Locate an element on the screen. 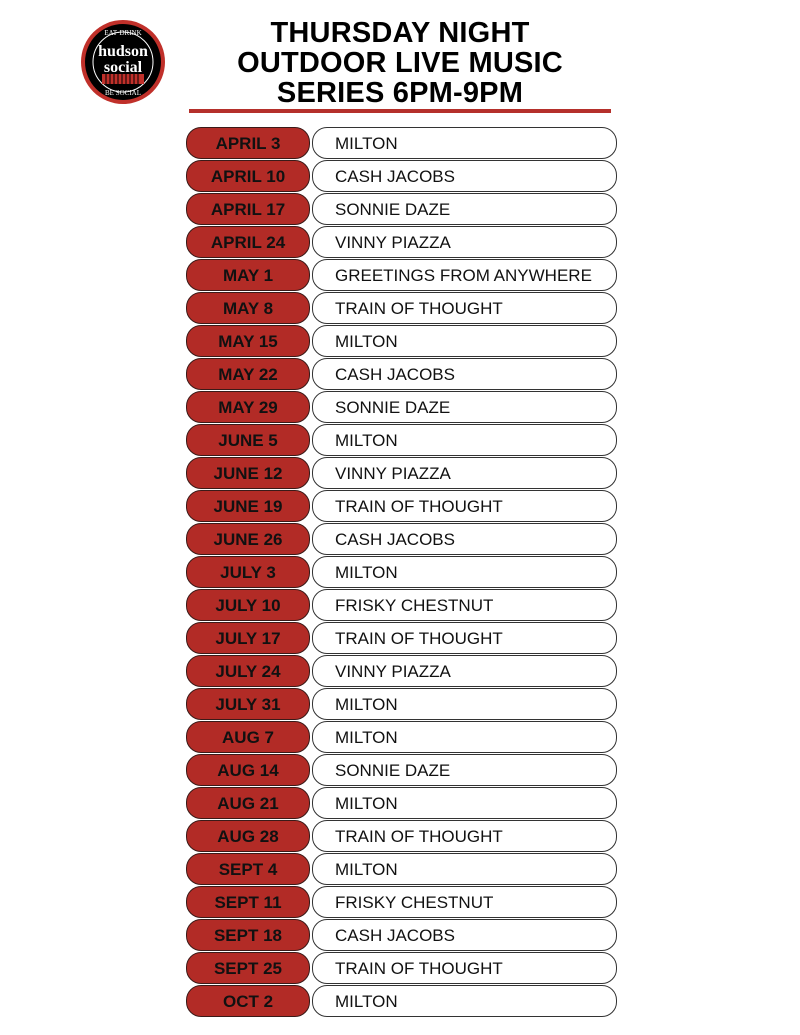  date-pill: AUG 28 is located at coordinates (248, 836).